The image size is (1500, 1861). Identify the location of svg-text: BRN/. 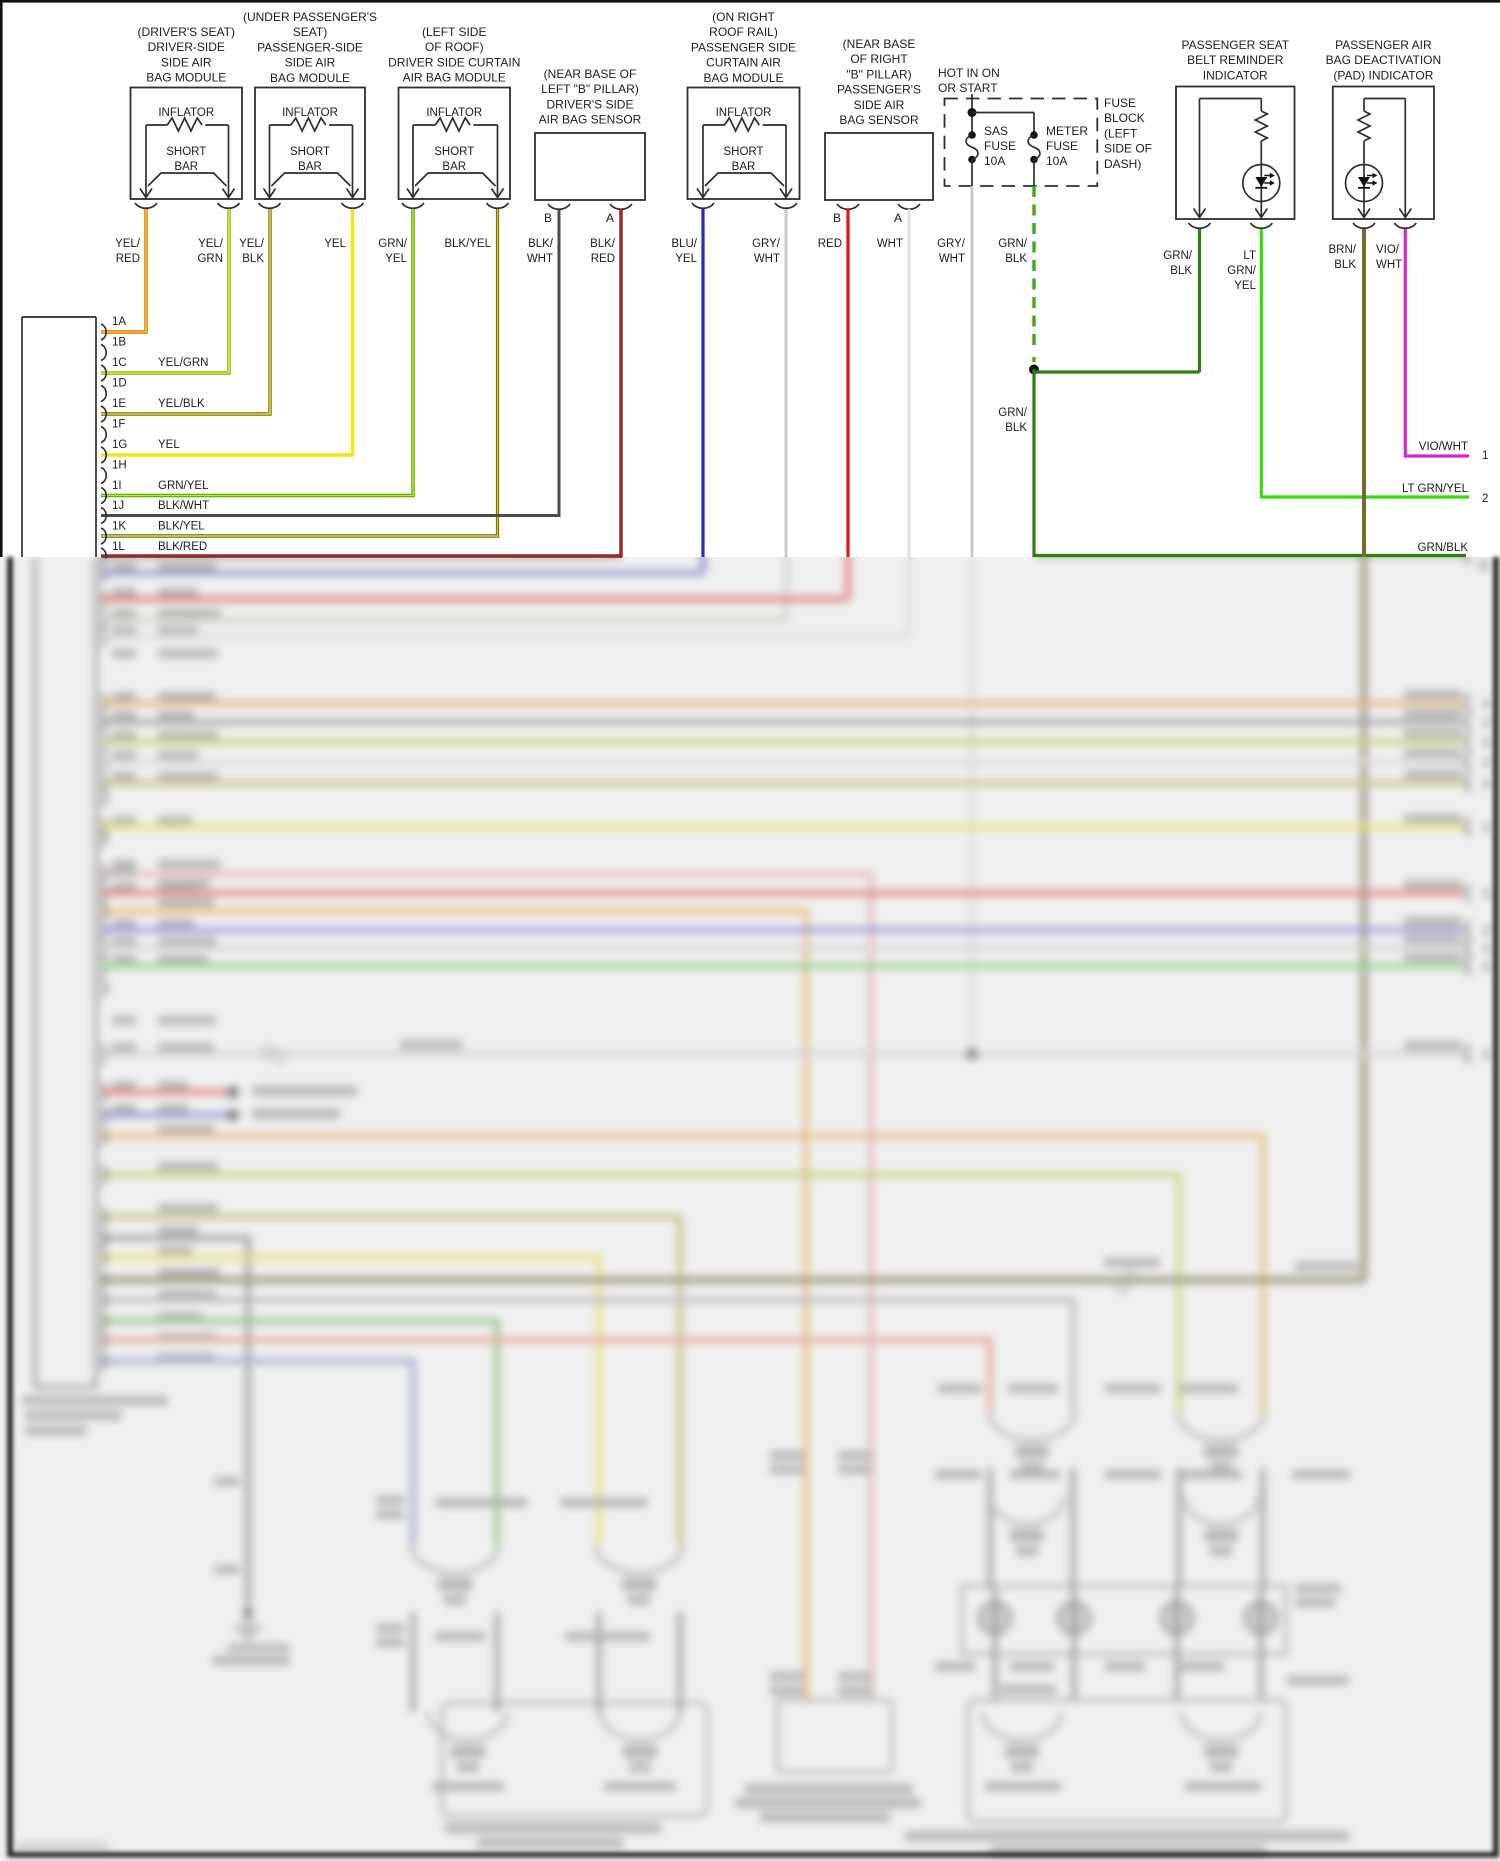
(1343, 250).